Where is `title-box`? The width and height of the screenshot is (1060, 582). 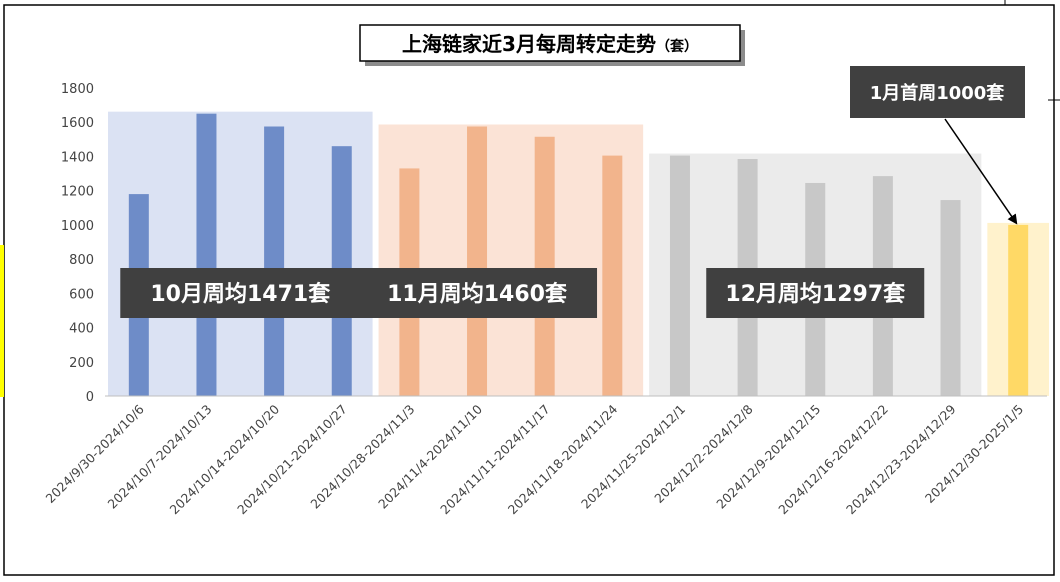 title-box is located at coordinates (550, 43).